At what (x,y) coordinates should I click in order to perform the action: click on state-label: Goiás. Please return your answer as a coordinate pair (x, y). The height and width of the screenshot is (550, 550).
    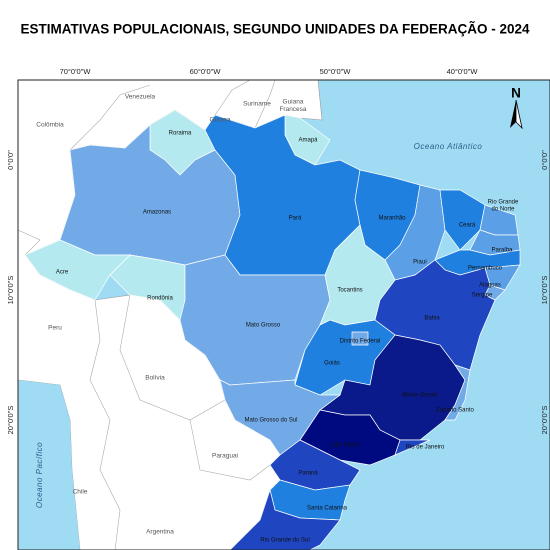
    Looking at the image, I should click on (332, 364).